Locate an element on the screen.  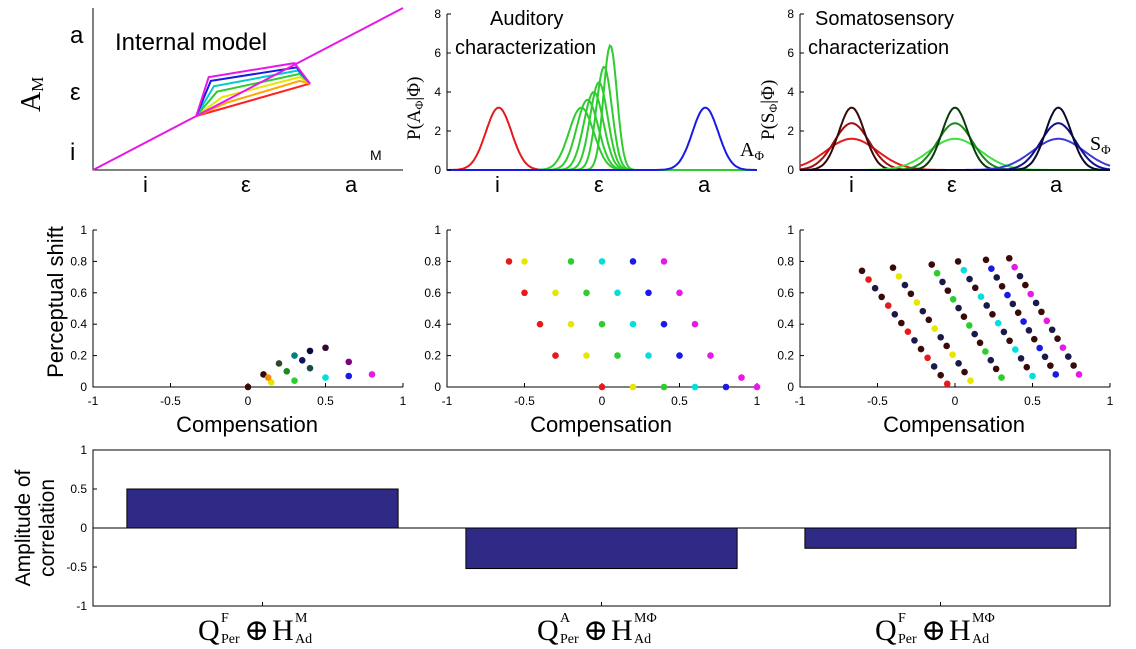
svg-text: Q is located at coordinates (209, 630).